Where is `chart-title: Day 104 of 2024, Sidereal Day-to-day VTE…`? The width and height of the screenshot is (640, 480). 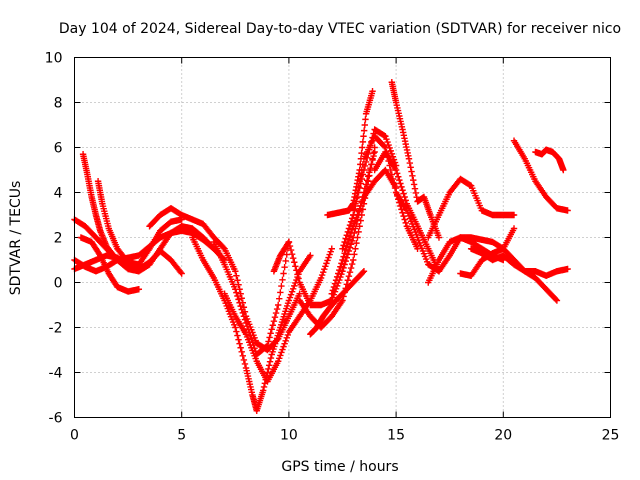
chart-title: Day 104 of 2024, Sidereal Day-to-day VTE… is located at coordinates (340, 29).